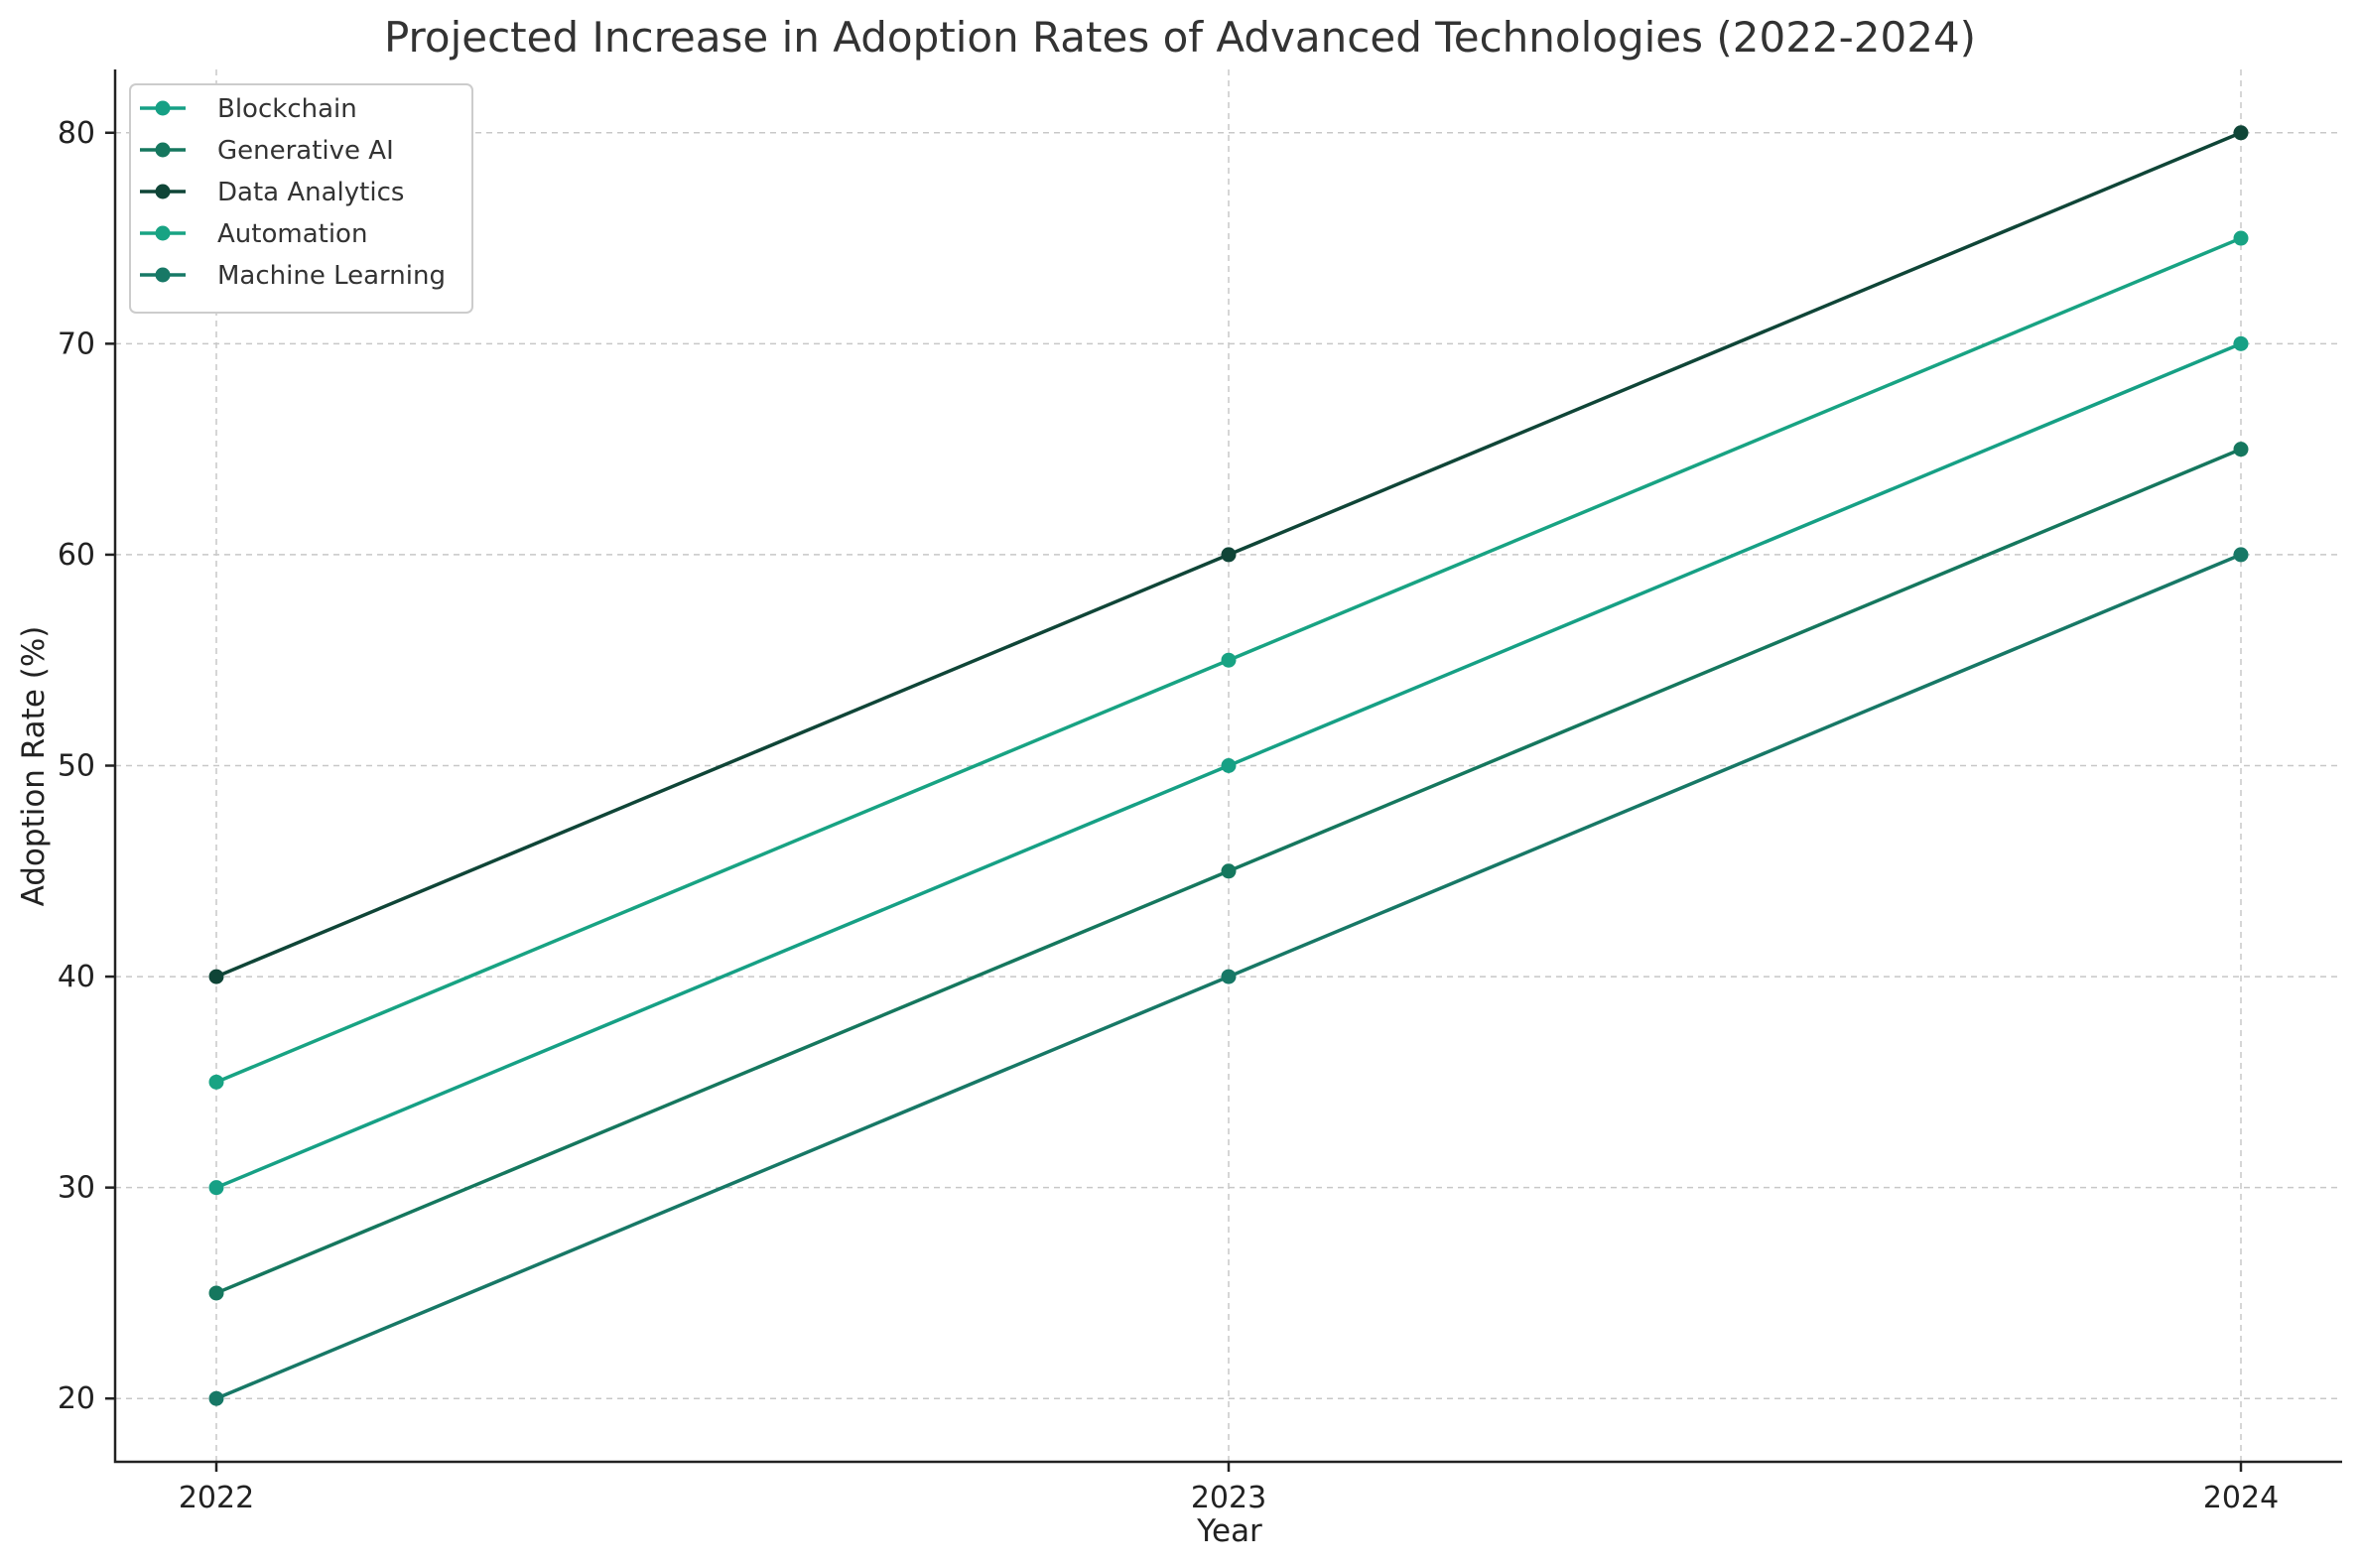 The width and height of the screenshot is (2361, 1568). I want to click on y-axis-label: Adoption Rate (%), so click(34, 766).